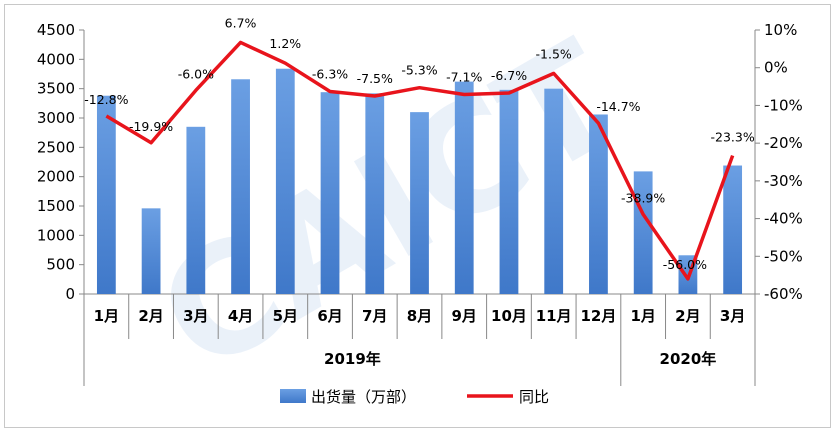  What do you see at coordinates (56, 206) in the screenshot?
I see `y-left-tick-label: 1500` at bounding box center [56, 206].